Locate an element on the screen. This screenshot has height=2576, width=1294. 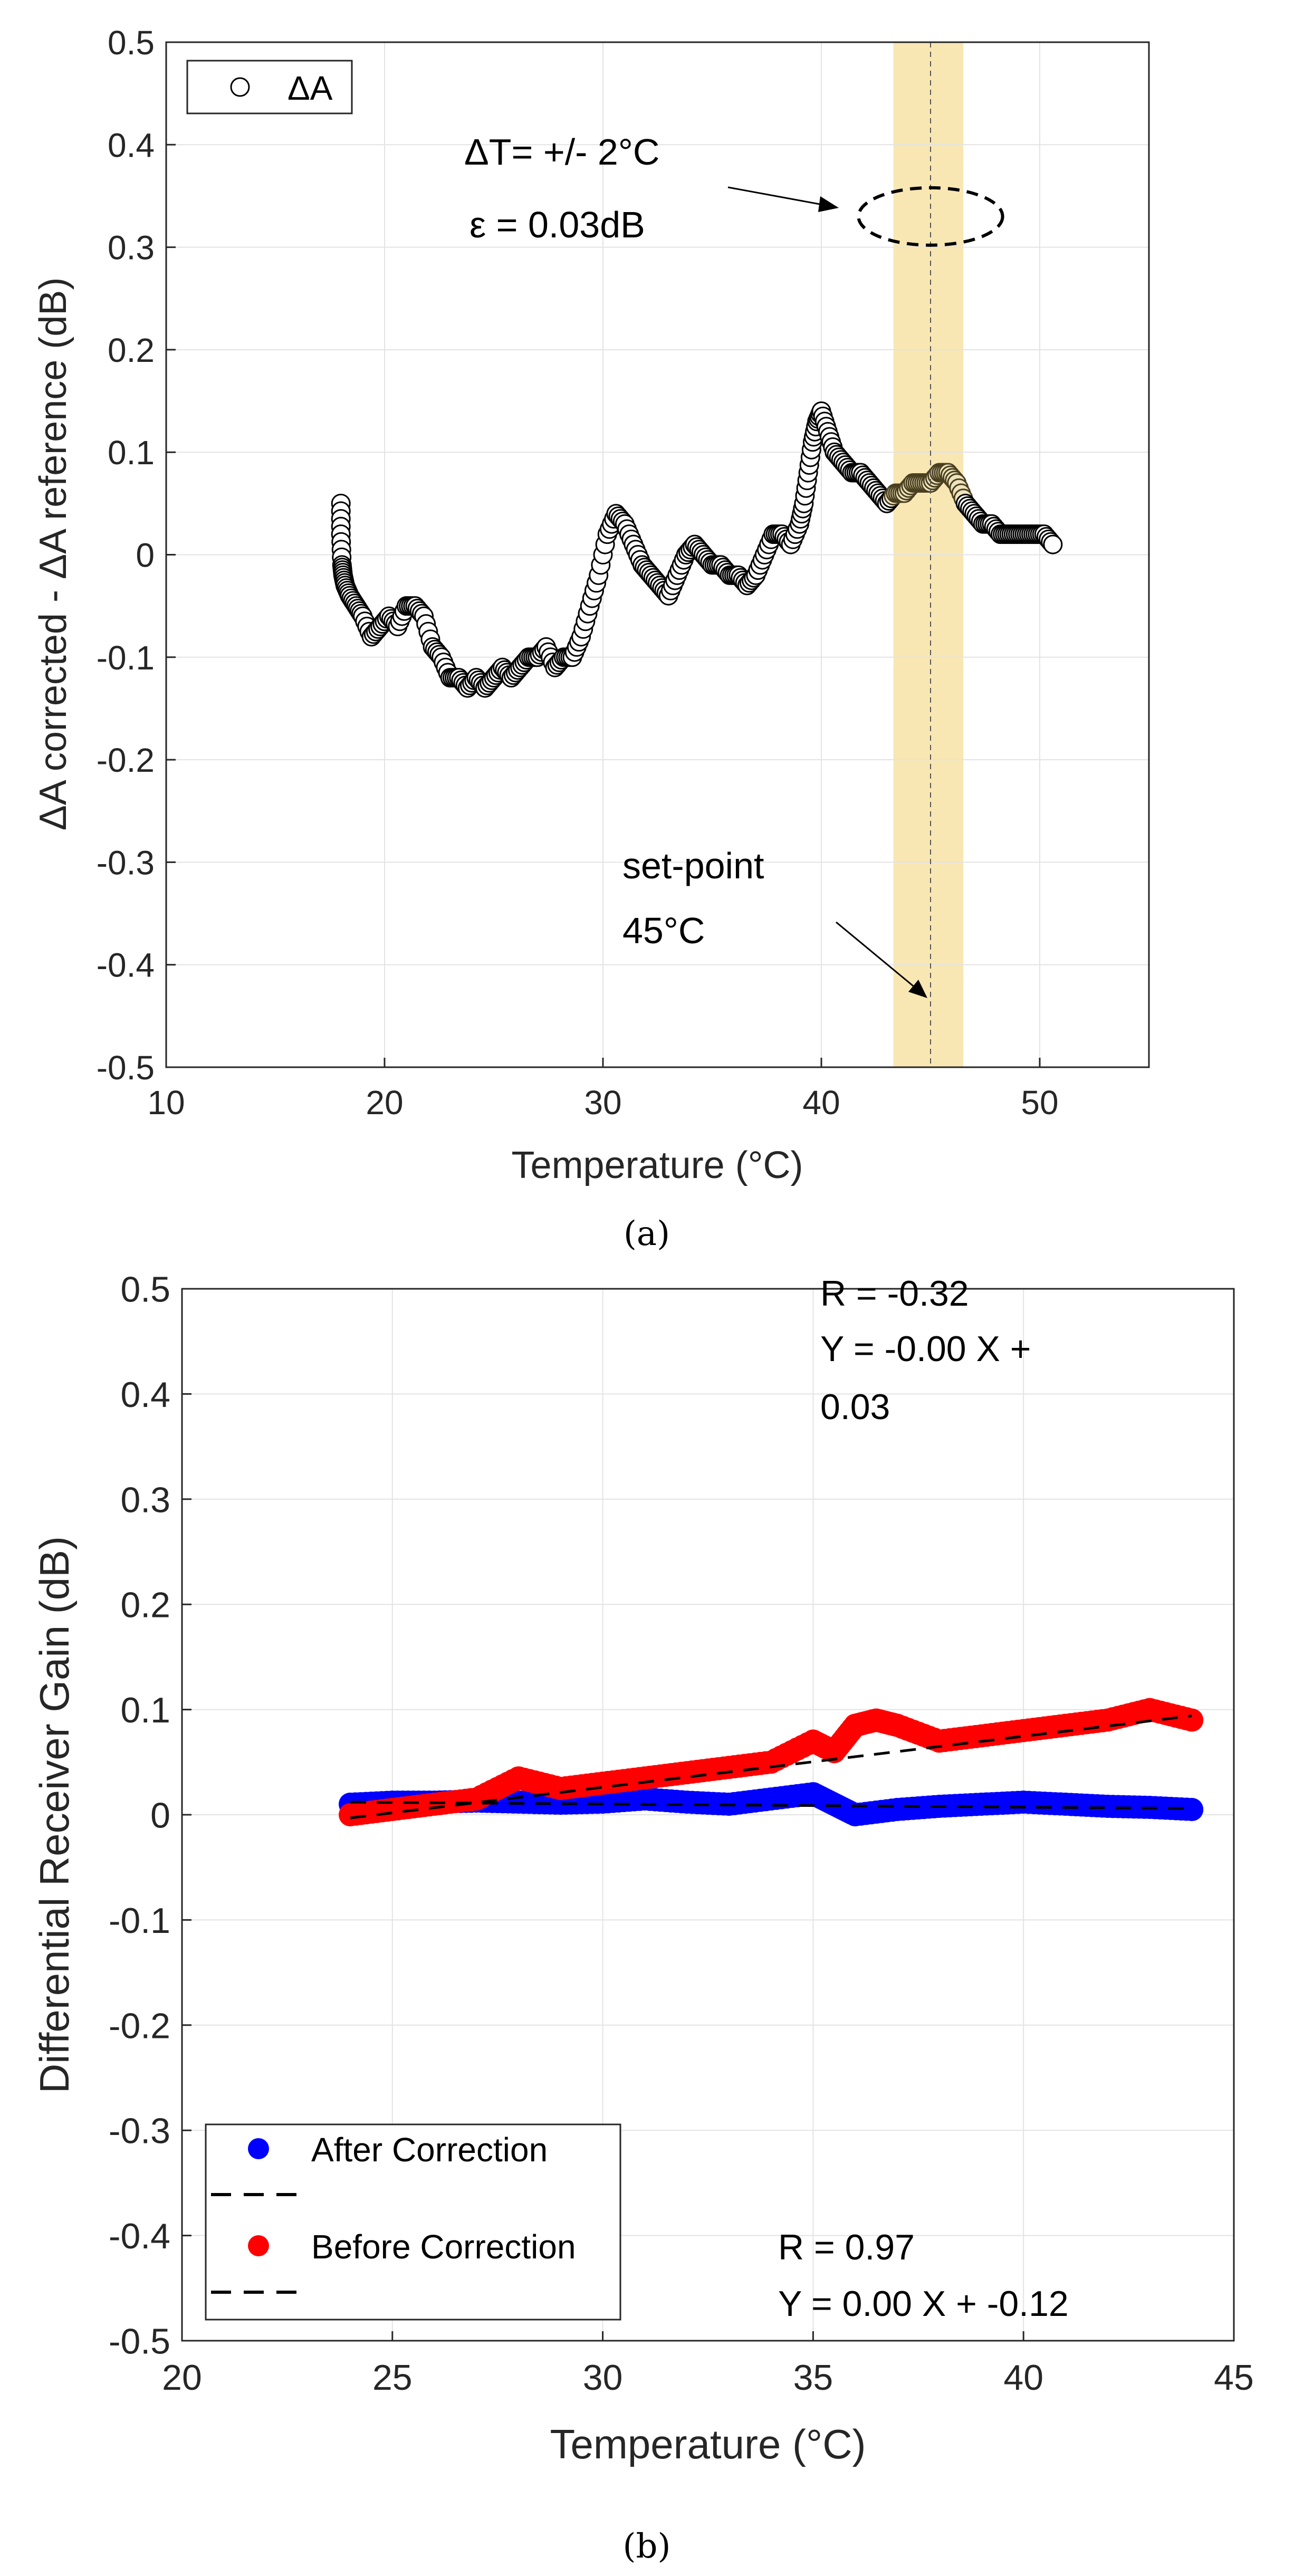
chart-a-y-tick-label: -0.5 is located at coordinates (126, 1068).